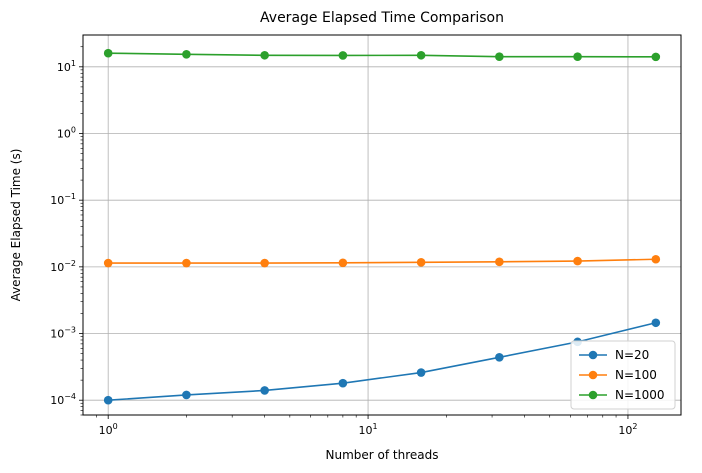 Image resolution: width=702 pixels, height=473 pixels. I want to click on x-tick-label: 10⁰, so click(108, 429).